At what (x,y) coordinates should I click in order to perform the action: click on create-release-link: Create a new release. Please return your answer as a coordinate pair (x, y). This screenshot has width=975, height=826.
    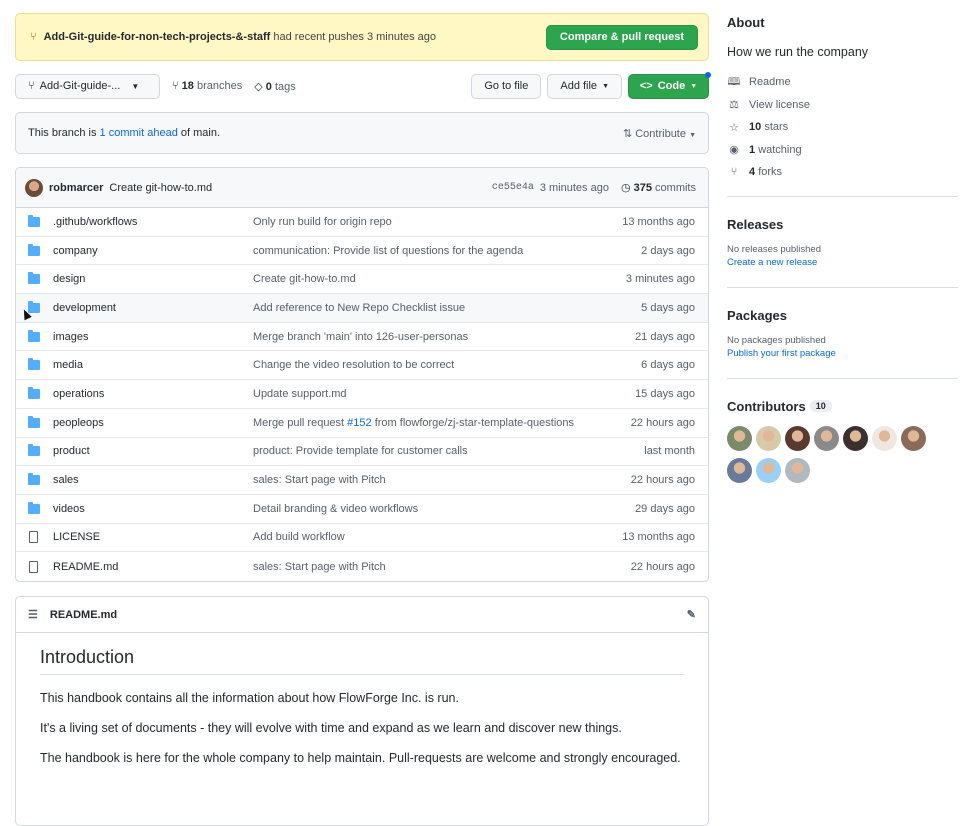
    Looking at the image, I should click on (772, 262).